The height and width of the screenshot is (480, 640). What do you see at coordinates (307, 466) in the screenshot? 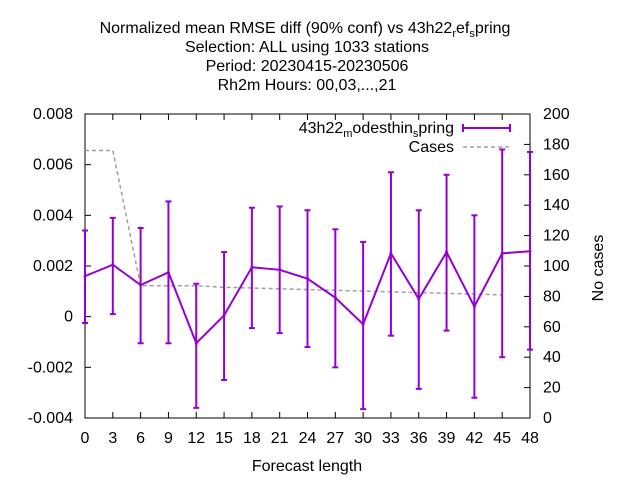
I see `x-axis-label: Forecast length` at bounding box center [307, 466].